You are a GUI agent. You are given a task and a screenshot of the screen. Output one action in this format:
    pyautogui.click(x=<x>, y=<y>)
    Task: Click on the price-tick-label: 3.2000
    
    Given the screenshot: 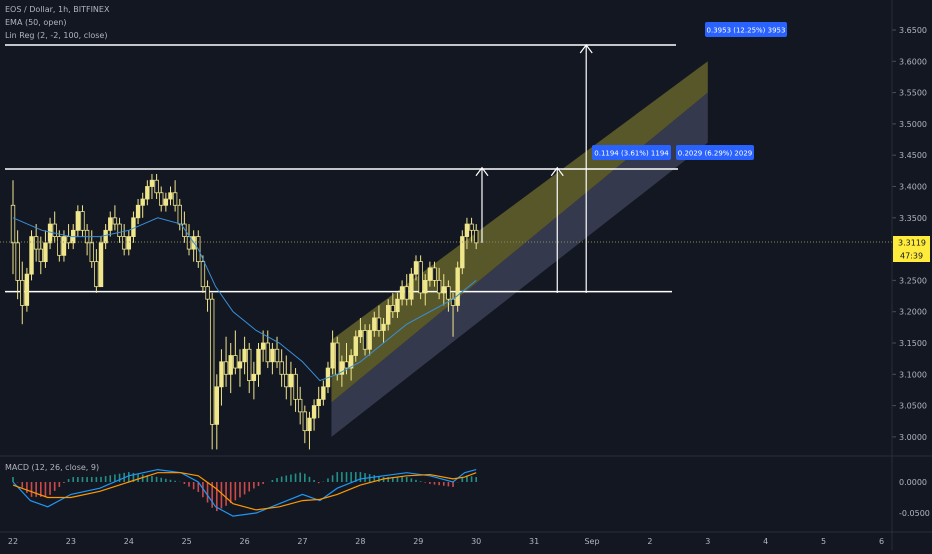 What is the action you would take?
    pyautogui.click(x=913, y=312)
    